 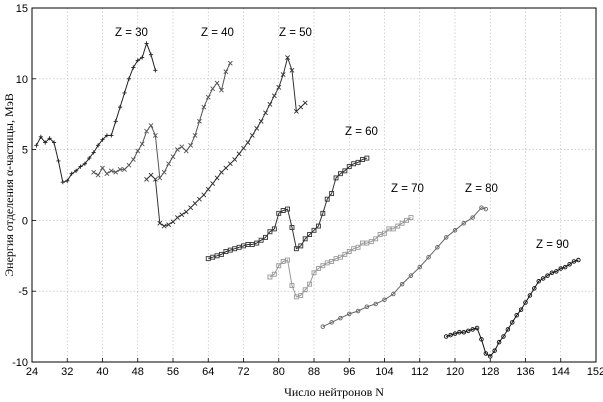 I want to click on x-tick-label: 88, so click(x=314, y=372).